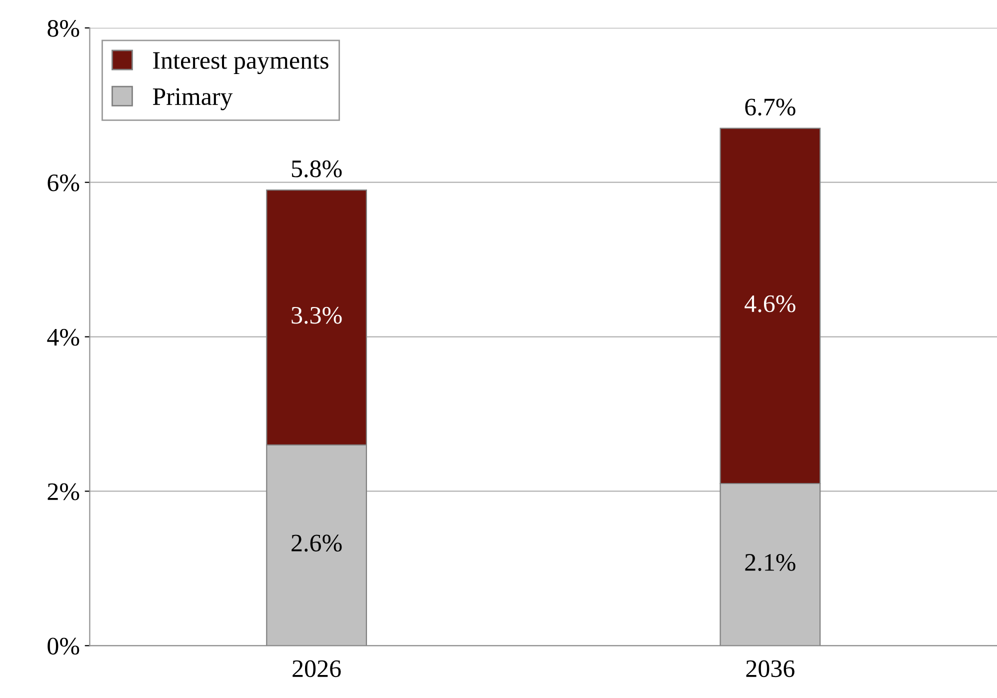  I want to click on legend-label: Primary, so click(192, 99).